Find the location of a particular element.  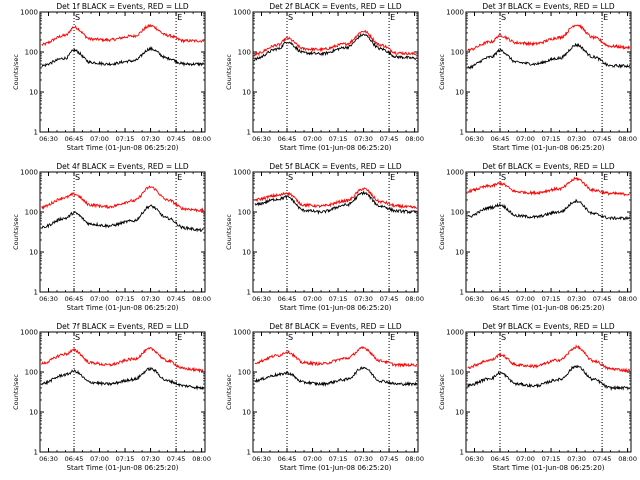

panel-title: Det 8f BLACK = Events, RED = LLD is located at coordinates (335, 326).